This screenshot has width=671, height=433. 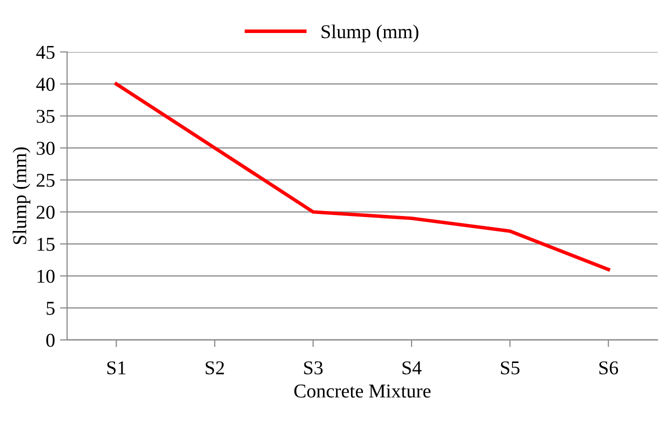 What do you see at coordinates (45, 52) in the screenshot?
I see `y-tick-label: 45` at bounding box center [45, 52].